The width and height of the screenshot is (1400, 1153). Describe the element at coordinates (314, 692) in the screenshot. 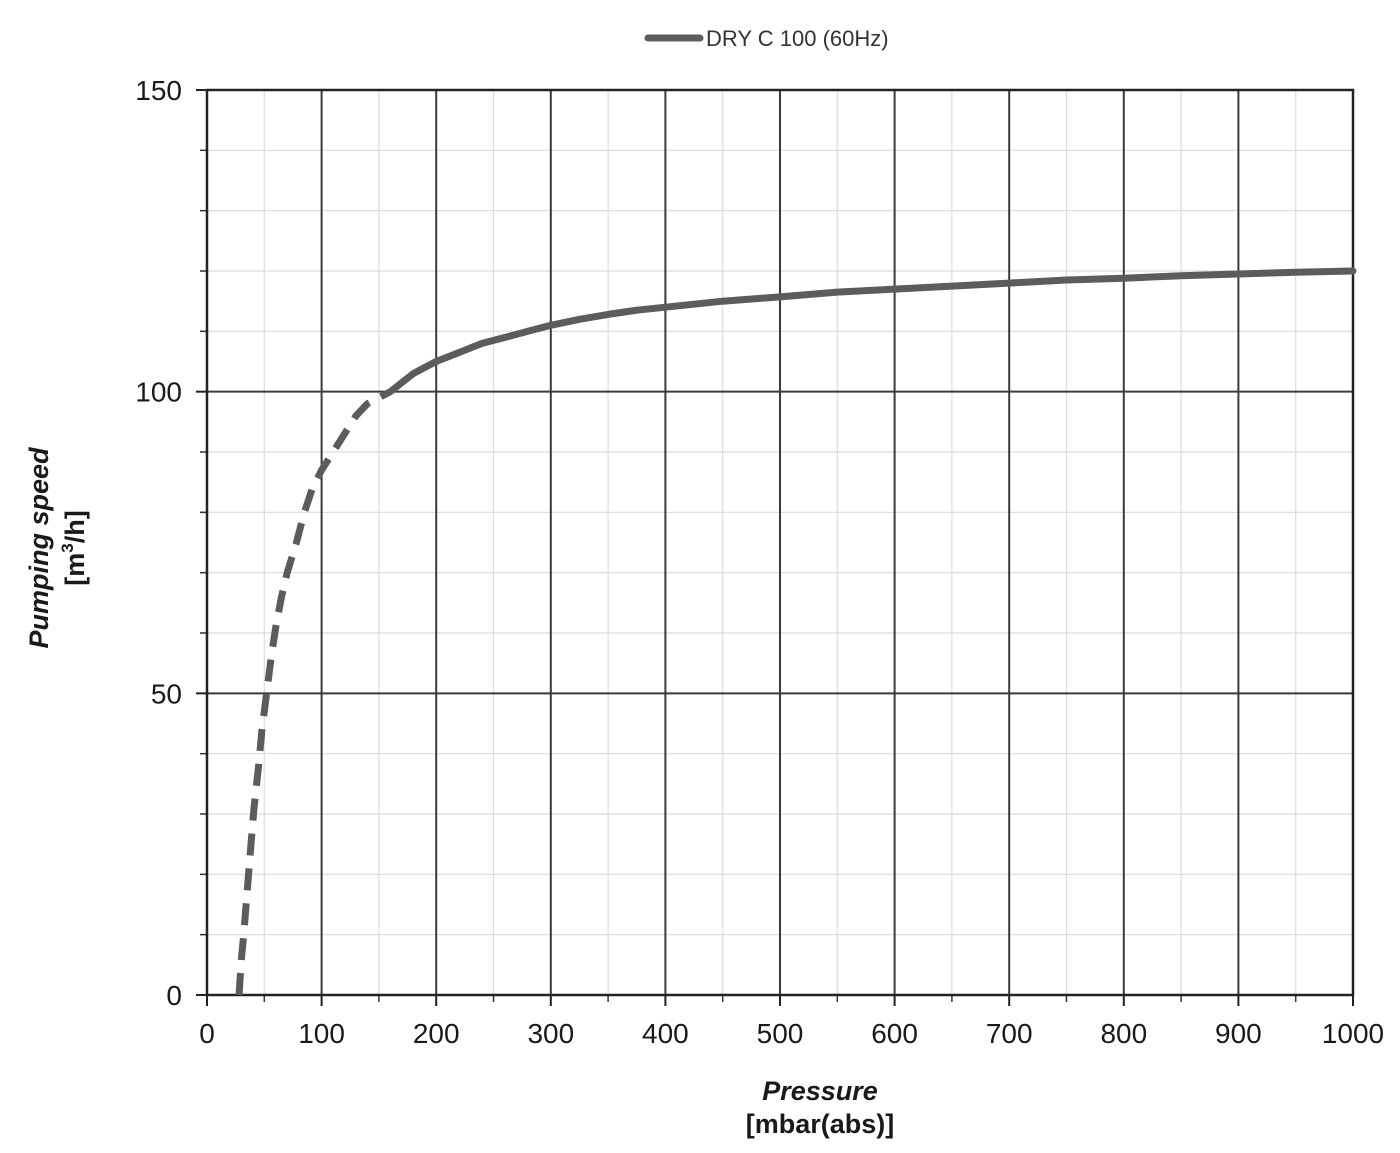

I see `series-line-dashed` at that location.